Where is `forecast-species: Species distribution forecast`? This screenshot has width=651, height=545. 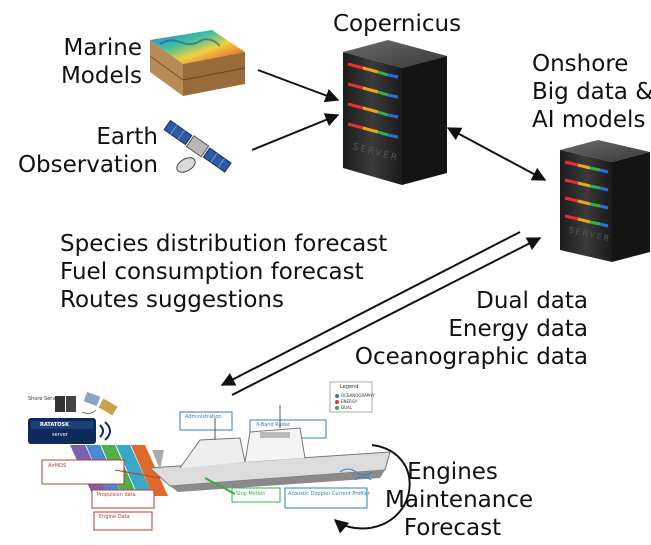 forecast-species: Species distribution forecast is located at coordinates (224, 244).